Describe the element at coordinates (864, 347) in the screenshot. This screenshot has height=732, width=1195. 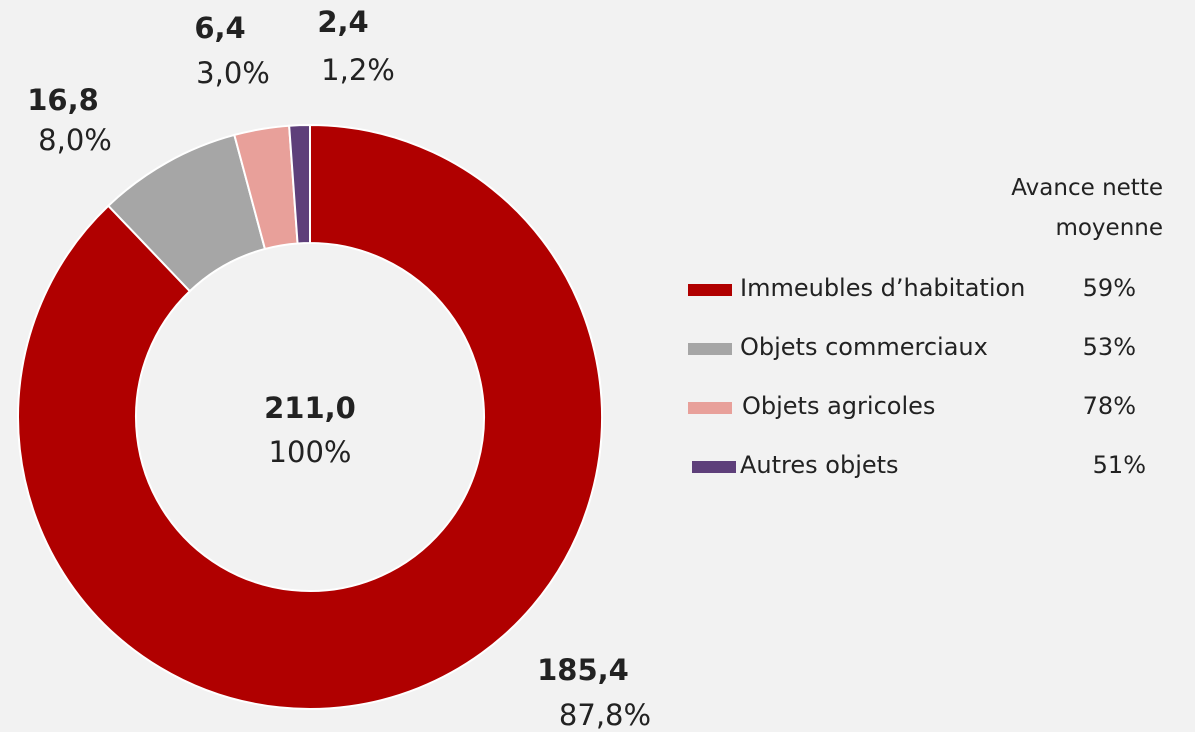
I see `legend-label: Objets commerciaux` at that location.